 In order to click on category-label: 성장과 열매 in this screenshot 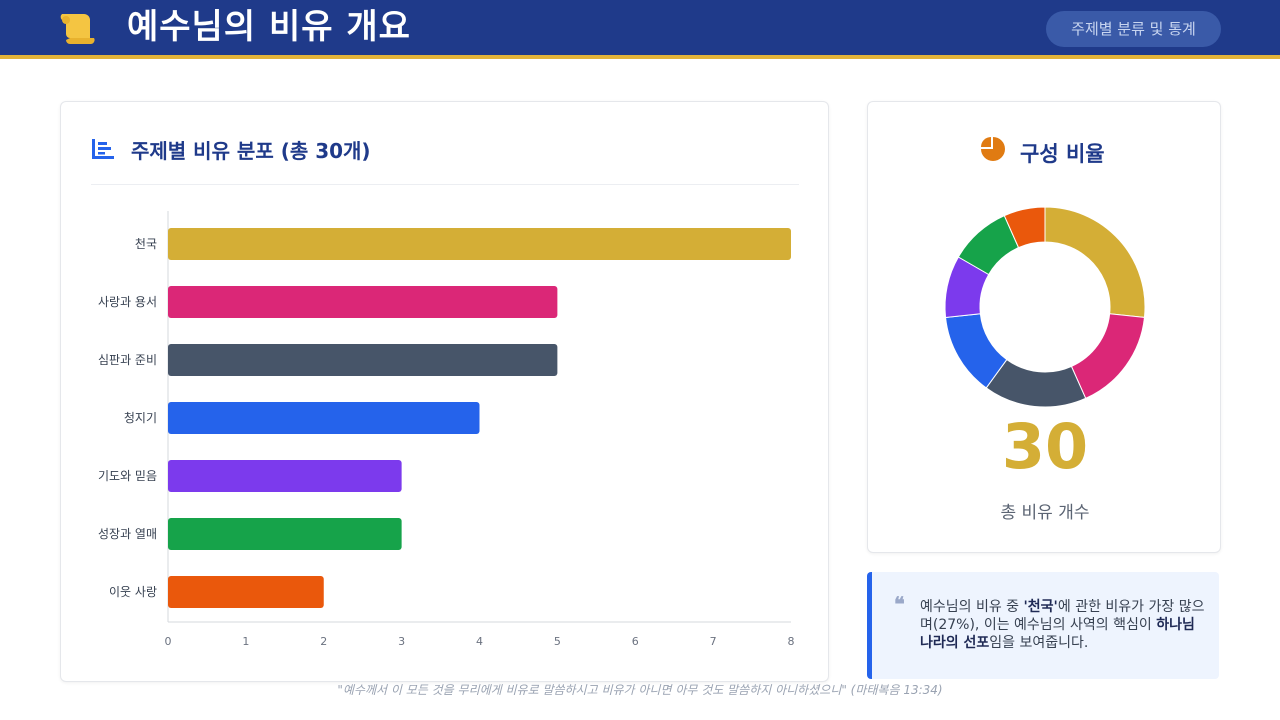, I will do `click(127, 534)`.